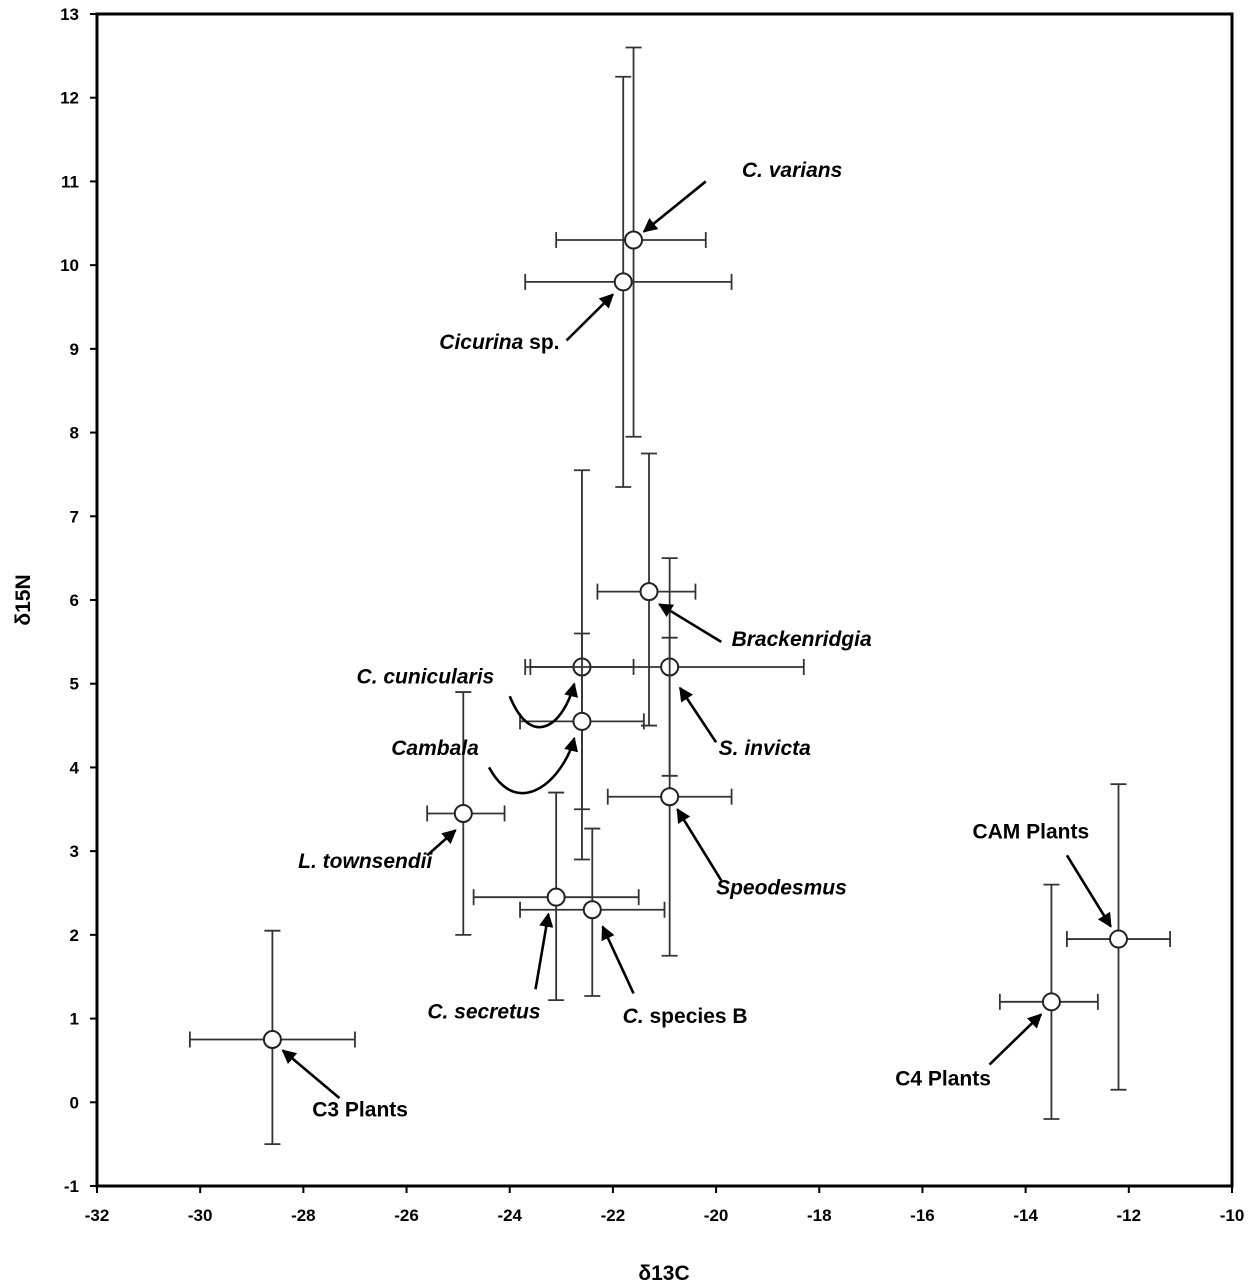 The image size is (1260, 1287). Describe the element at coordinates (426, 677) in the screenshot. I see `annotation-label: C. cunicularis` at that location.